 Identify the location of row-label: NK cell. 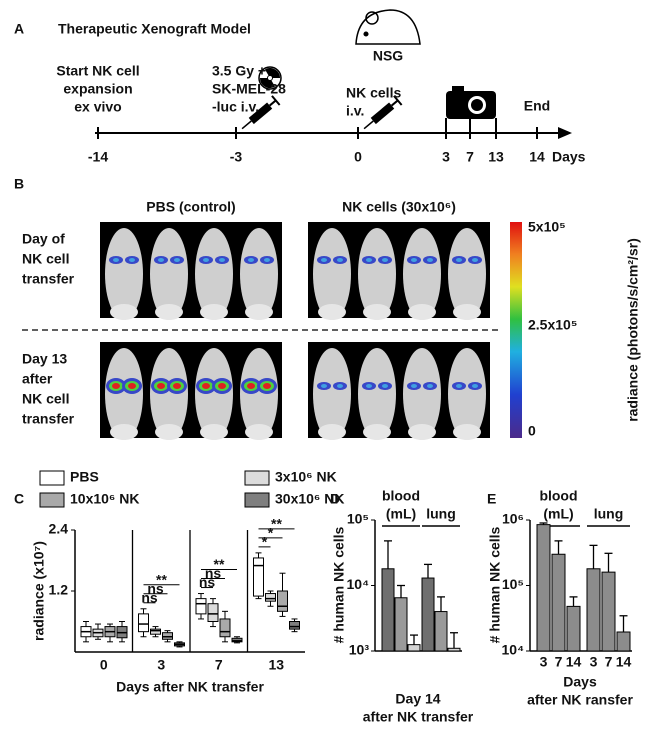
(45, 259).